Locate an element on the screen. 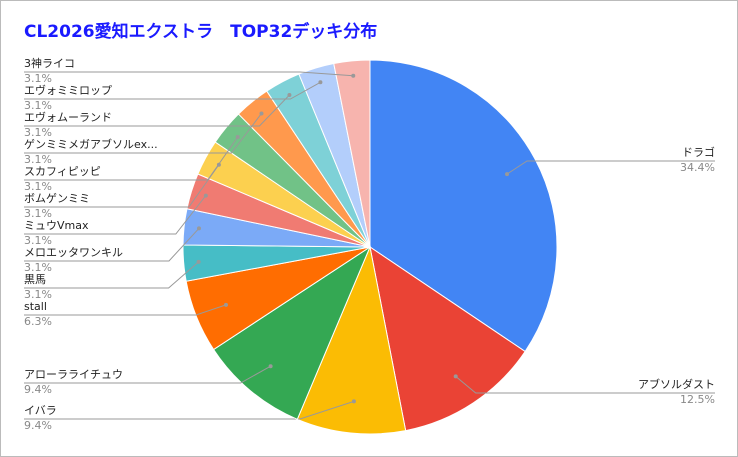 This screenshot has width=738, height=457. slice-label: ドラゴ is located at coordinates (698, 152).